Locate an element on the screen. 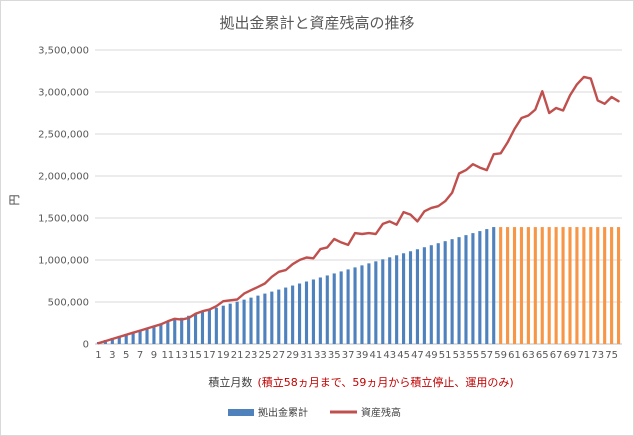 This screenshot has width=634, height=436. x-tick-label: 53 is located at coordinates (459, 355).